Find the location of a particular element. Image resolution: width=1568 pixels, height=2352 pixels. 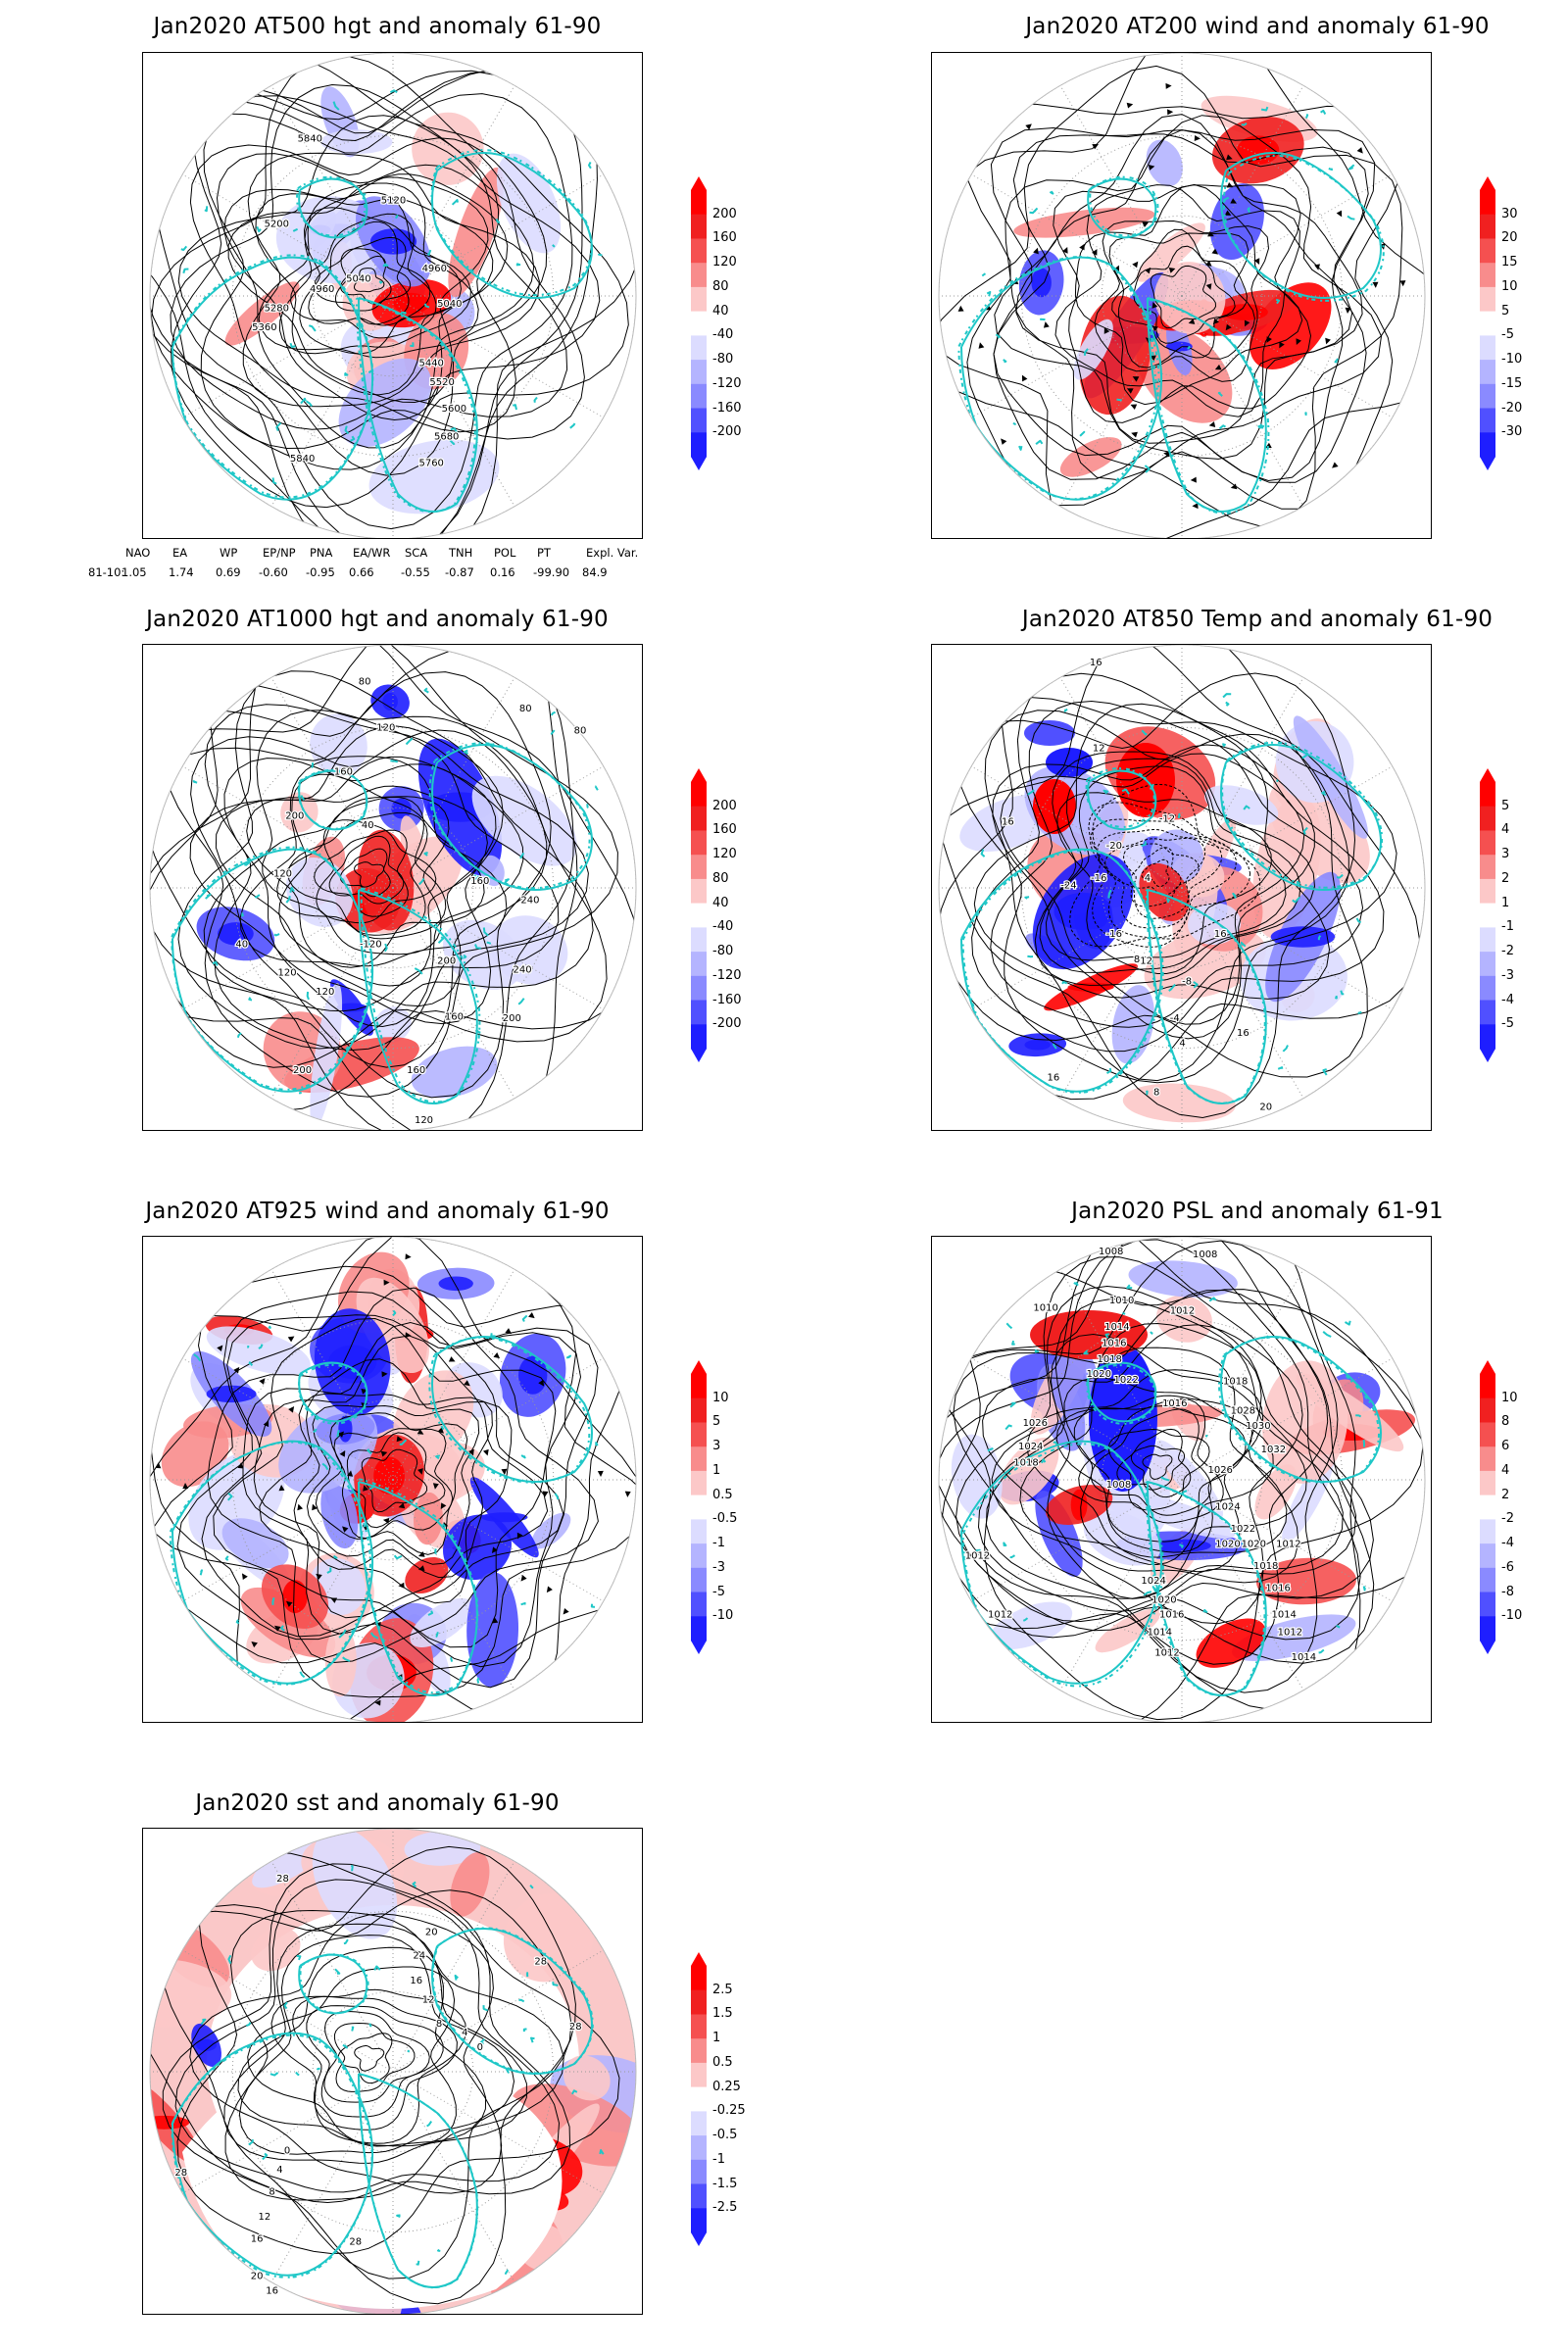

colorbar-tick-label: -1.5 is located at coordinates (725, 2183).